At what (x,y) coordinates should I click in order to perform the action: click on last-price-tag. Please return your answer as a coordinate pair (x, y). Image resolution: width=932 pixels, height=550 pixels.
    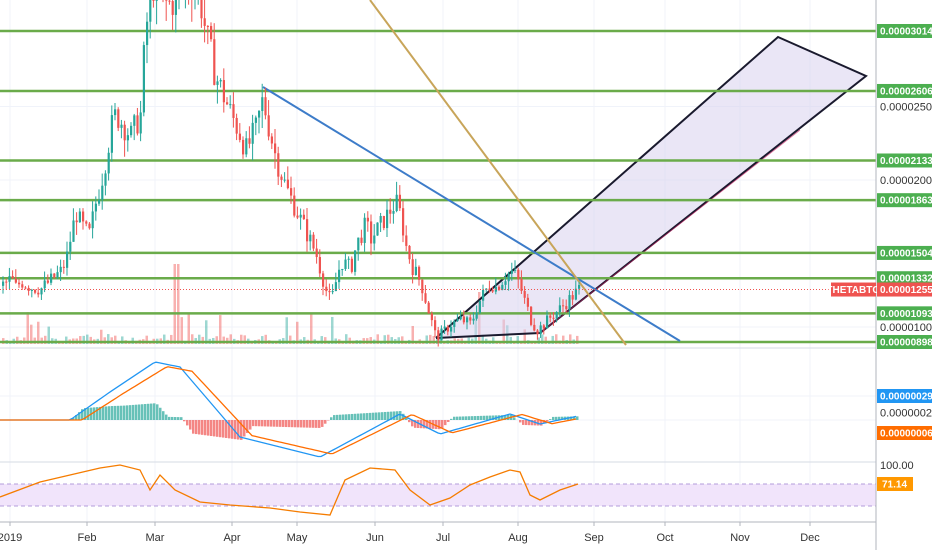
    Looking at the image, I should click on (904, 289).